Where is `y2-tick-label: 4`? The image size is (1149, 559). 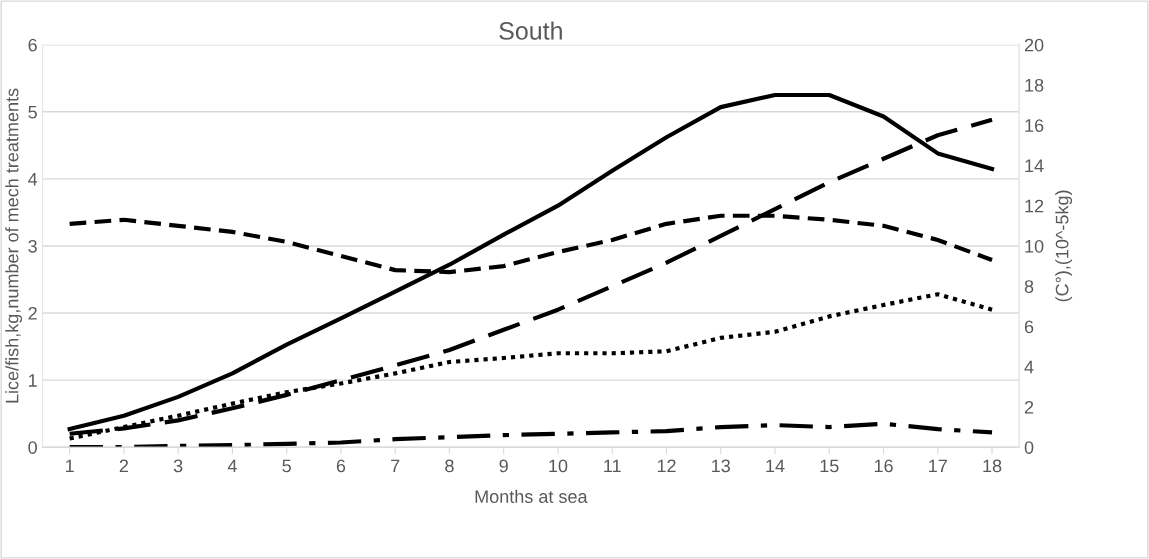
y2-tick-label: 4 is located at coordinates (1029, 367).